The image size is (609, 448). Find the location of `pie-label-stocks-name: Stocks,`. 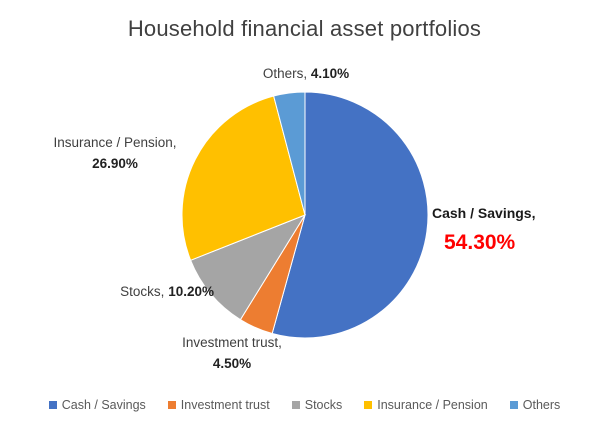

pie-label-stocks-name: Stocks, is located at coordinates (142, 291).